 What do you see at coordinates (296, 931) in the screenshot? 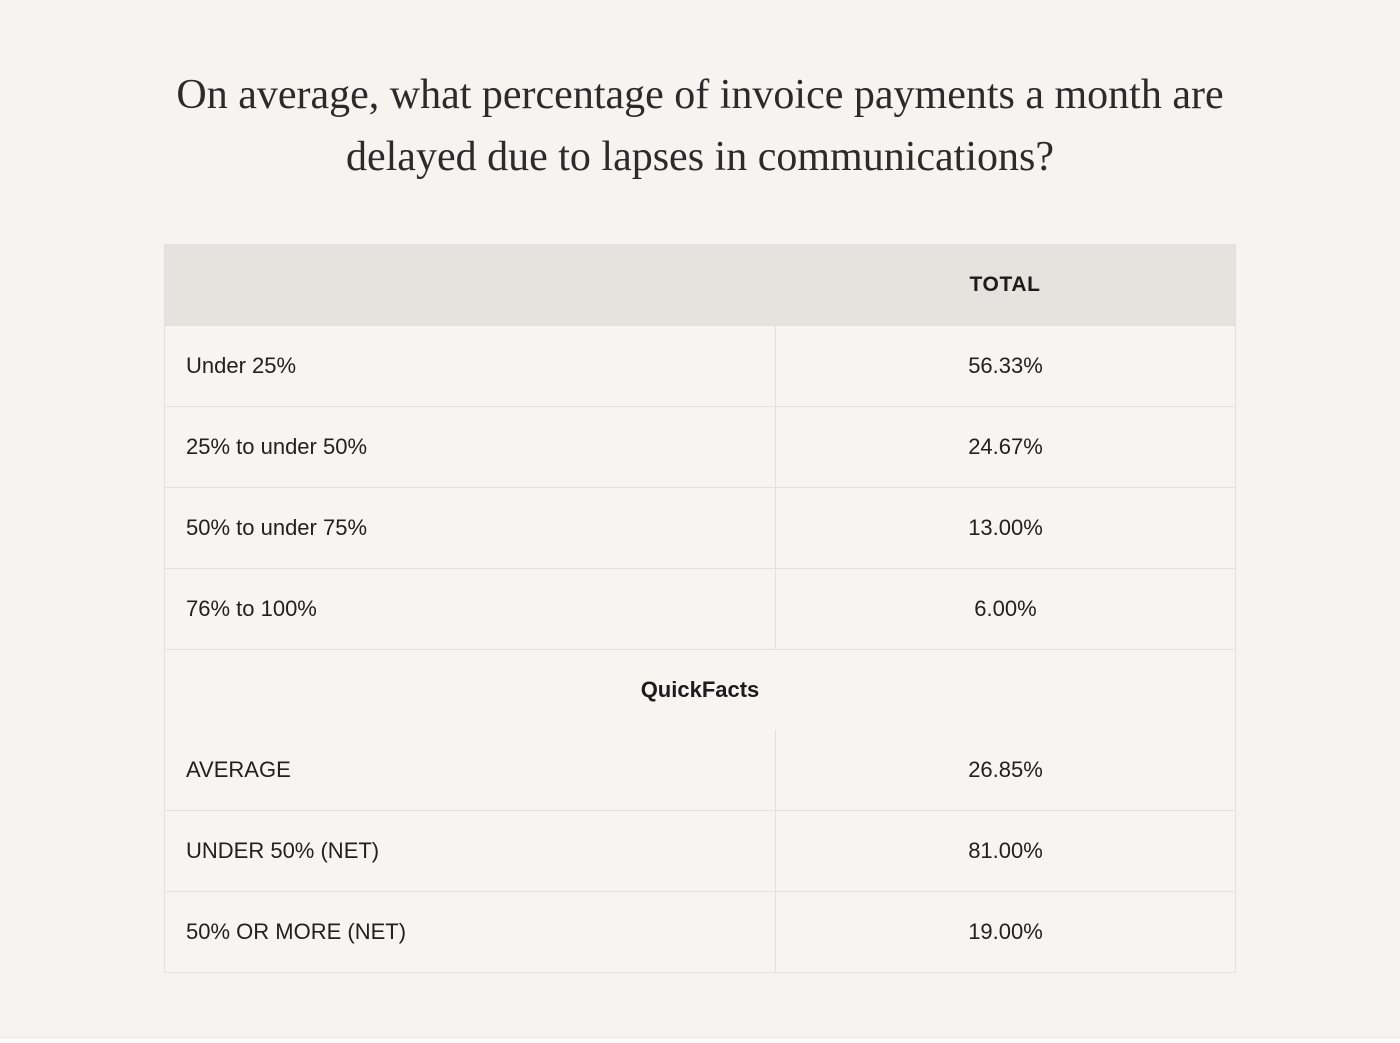
I see `row-label: 50% OR MORE (NET)` at bounding box center [296, 931].